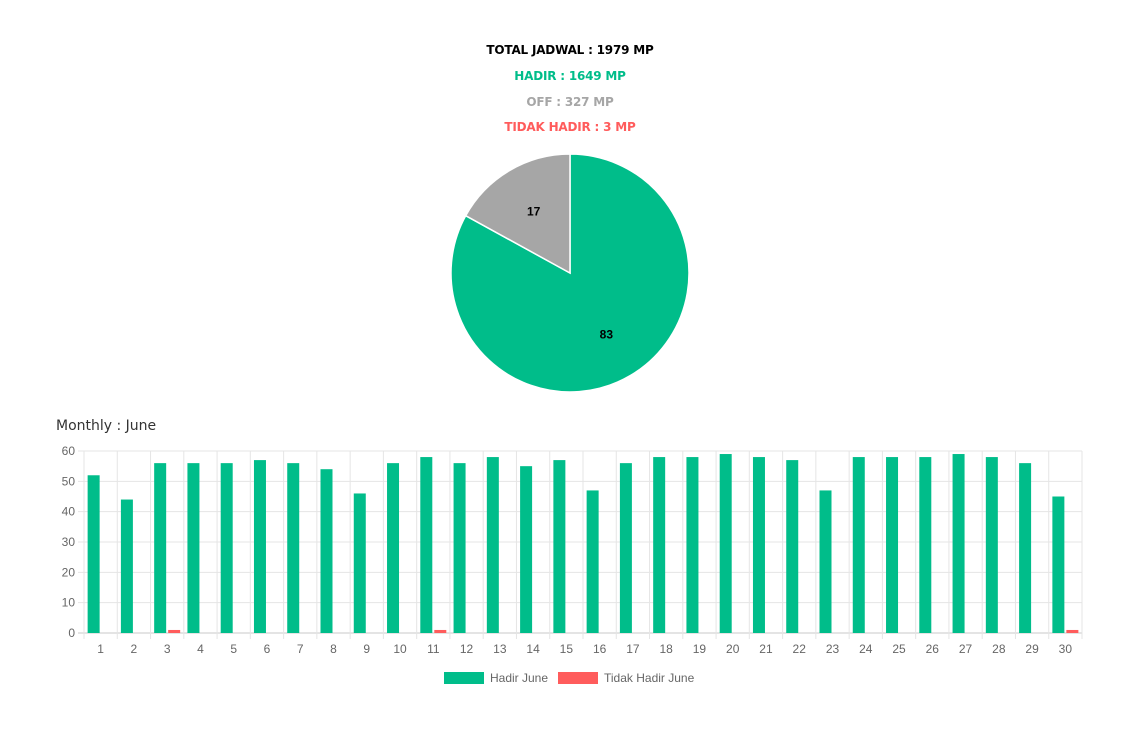 Image resolution: width=1140 pixels, height=739 pixels. I want to click on x-tick-label: 5, so click(233, 649).